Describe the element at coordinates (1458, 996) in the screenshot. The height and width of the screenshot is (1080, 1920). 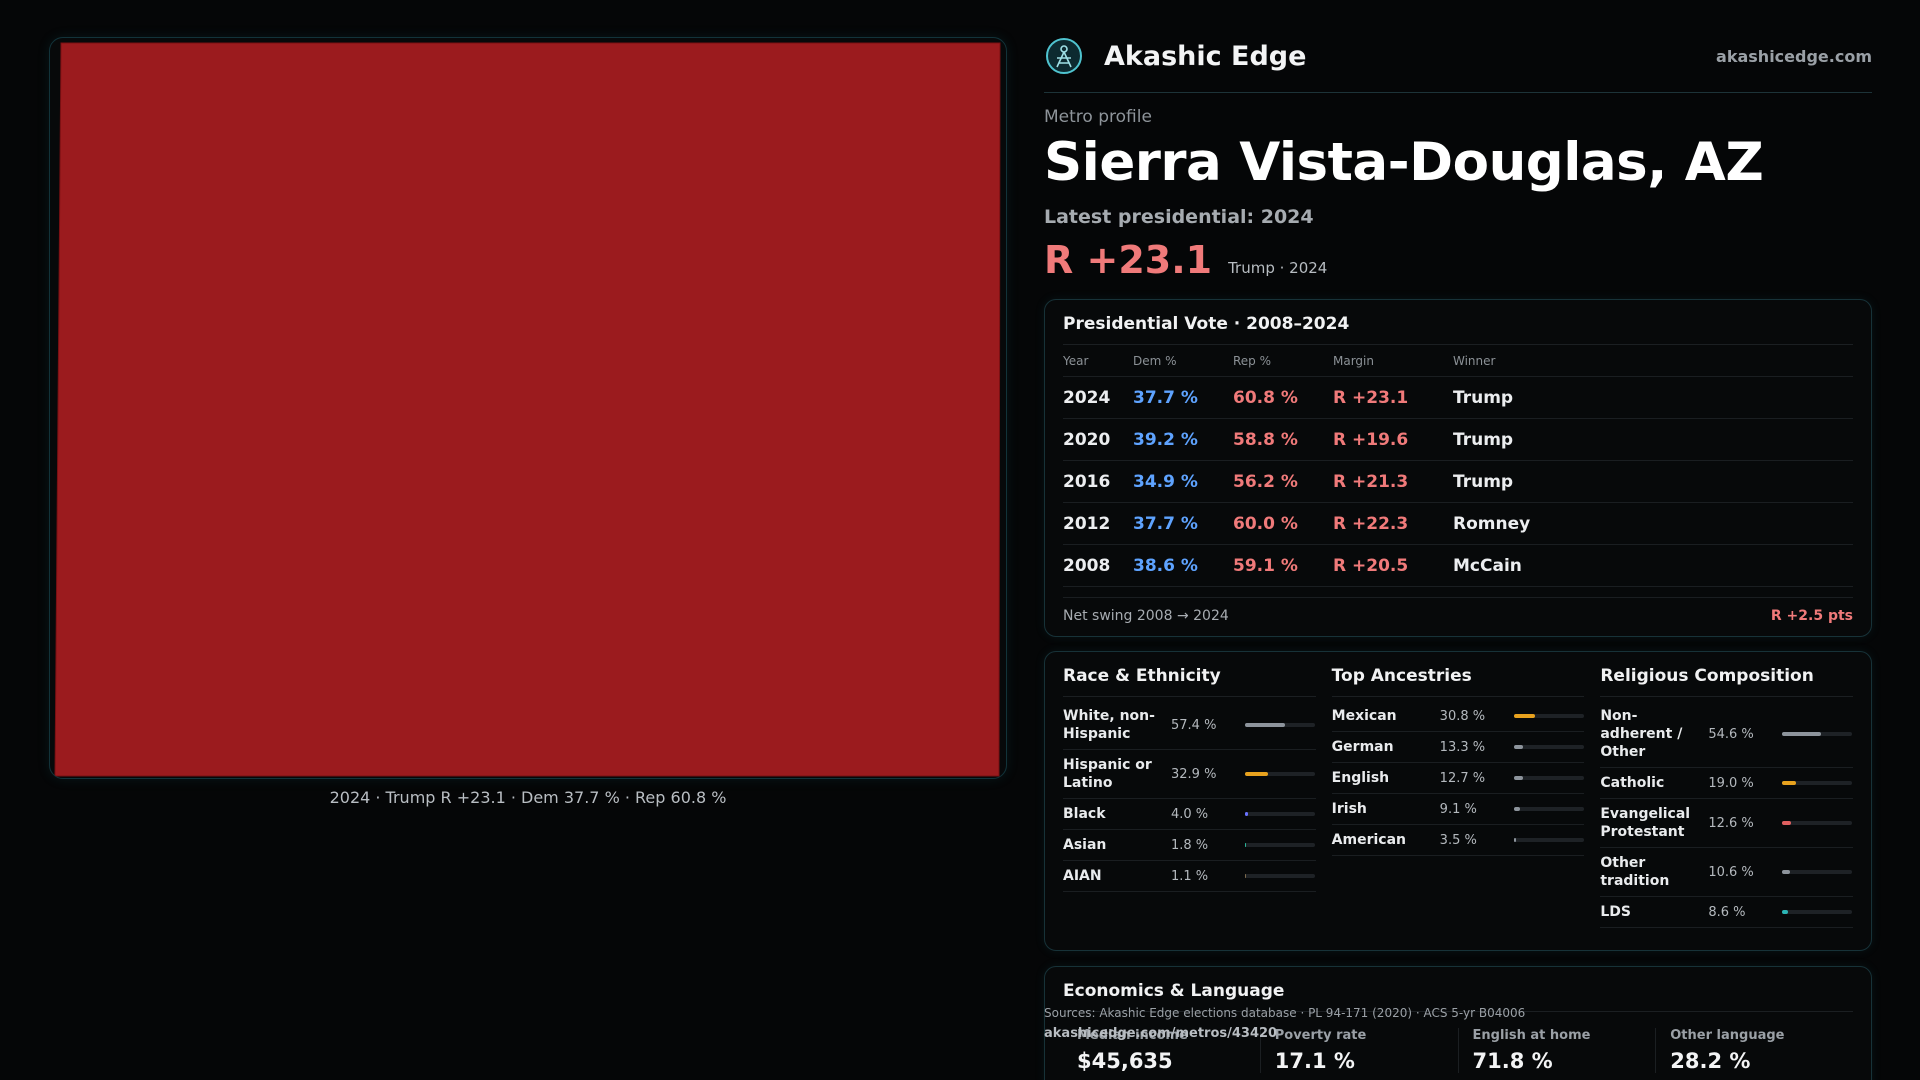
I see `economics-title: Economics & Language` at that location.